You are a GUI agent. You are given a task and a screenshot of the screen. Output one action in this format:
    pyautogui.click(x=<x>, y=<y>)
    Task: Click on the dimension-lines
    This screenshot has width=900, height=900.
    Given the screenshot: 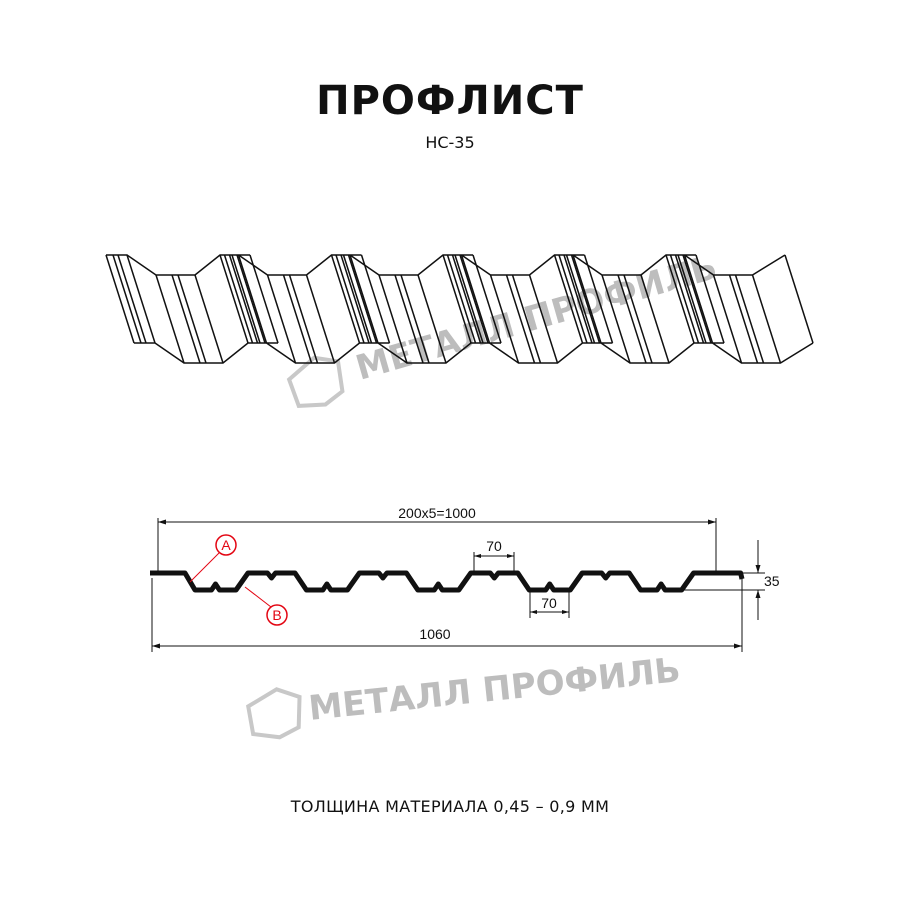 What is the action you would take?
    pyautogui.click(x=458, y=585)
    